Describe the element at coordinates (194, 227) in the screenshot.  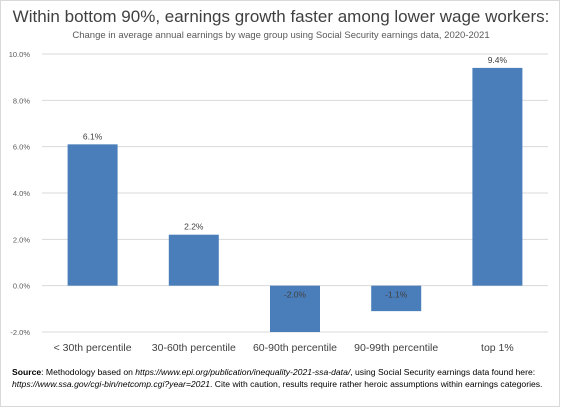
I see `data-label: 2.2%` at that location.